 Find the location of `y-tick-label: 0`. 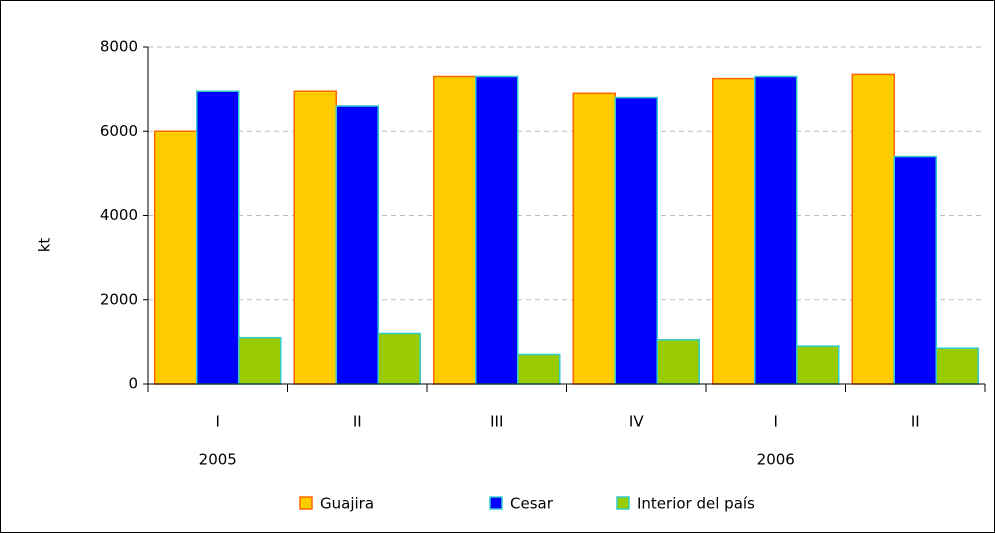

y-tick-label: 0 is located at coordinates (133, 384).